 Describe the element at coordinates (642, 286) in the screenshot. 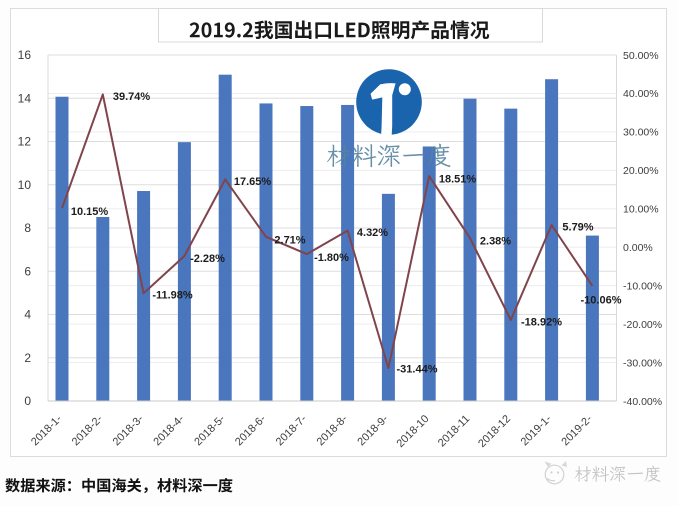

I see `svg-text: -10.00%` at that location.